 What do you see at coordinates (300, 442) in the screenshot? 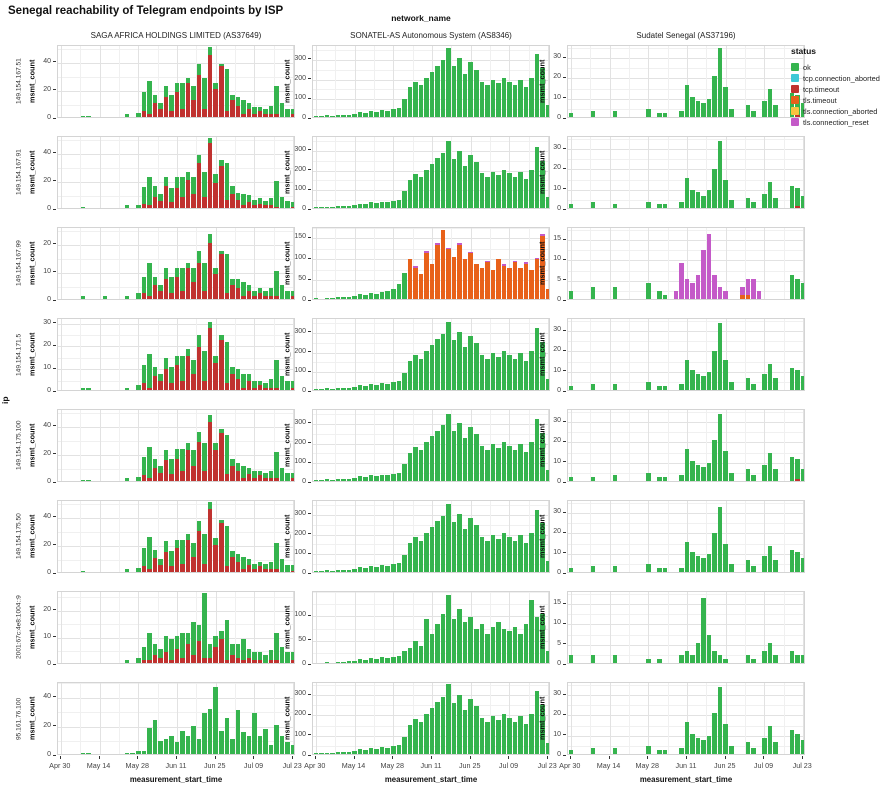
I see `y-tick-label: 200` at bounding box center [300, 442].